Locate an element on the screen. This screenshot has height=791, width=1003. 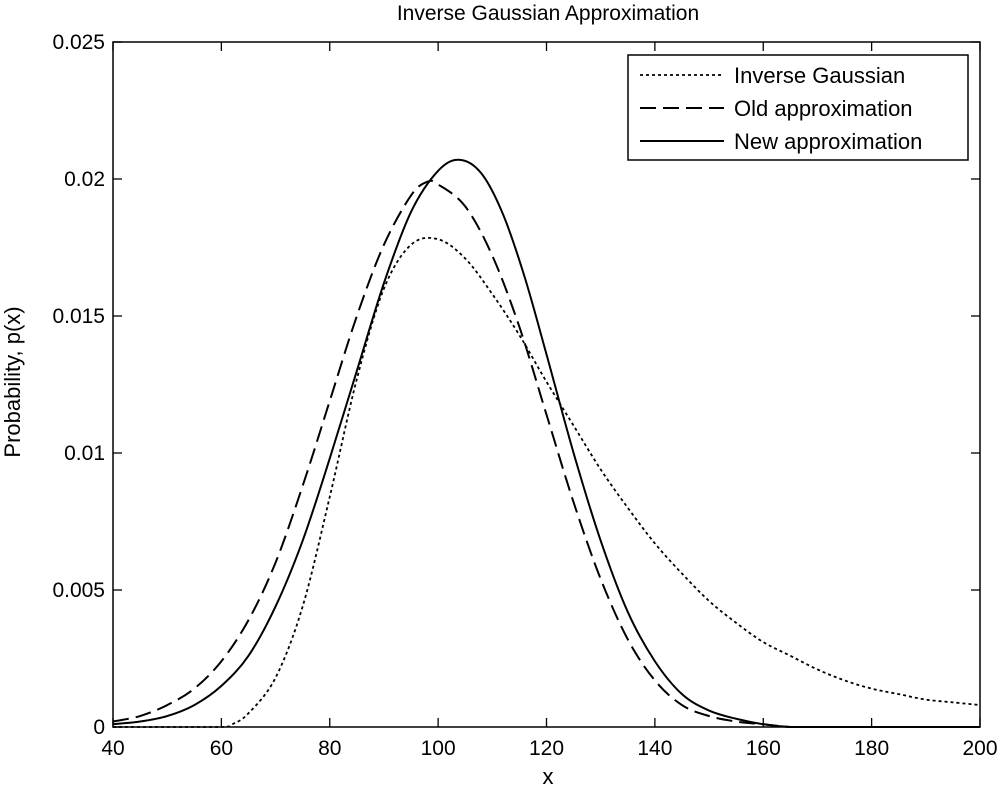
legend-label-2: Old approximation is located at coordinates (823, 108).